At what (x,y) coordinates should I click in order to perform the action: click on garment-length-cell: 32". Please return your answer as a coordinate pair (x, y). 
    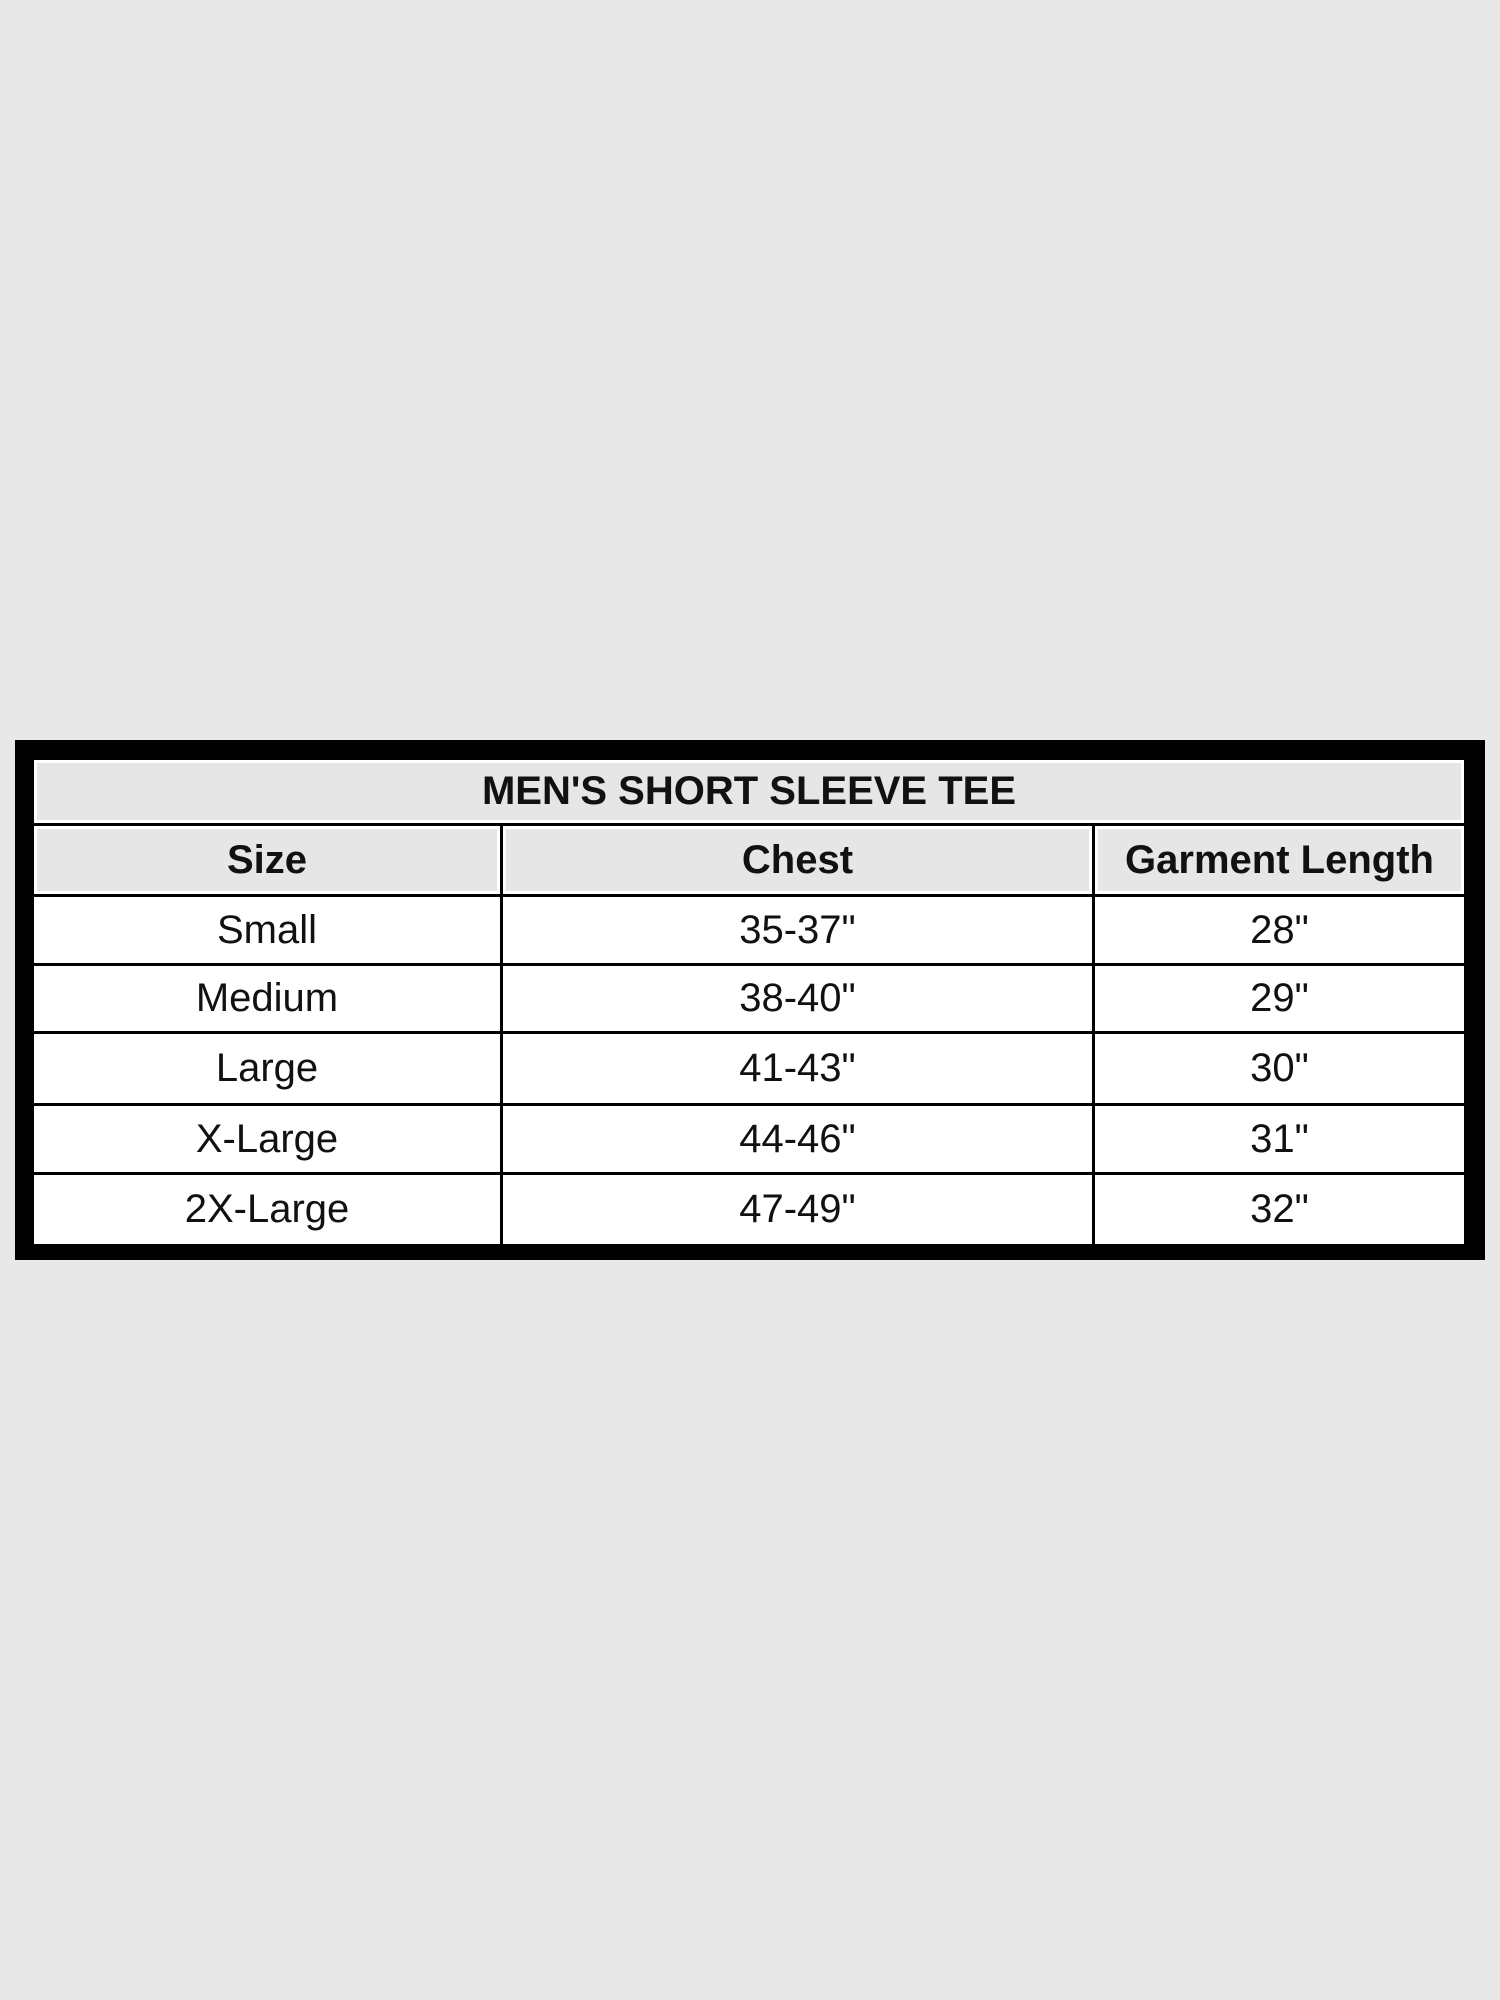
    Looking at the image, I should click on (1279, 1209).